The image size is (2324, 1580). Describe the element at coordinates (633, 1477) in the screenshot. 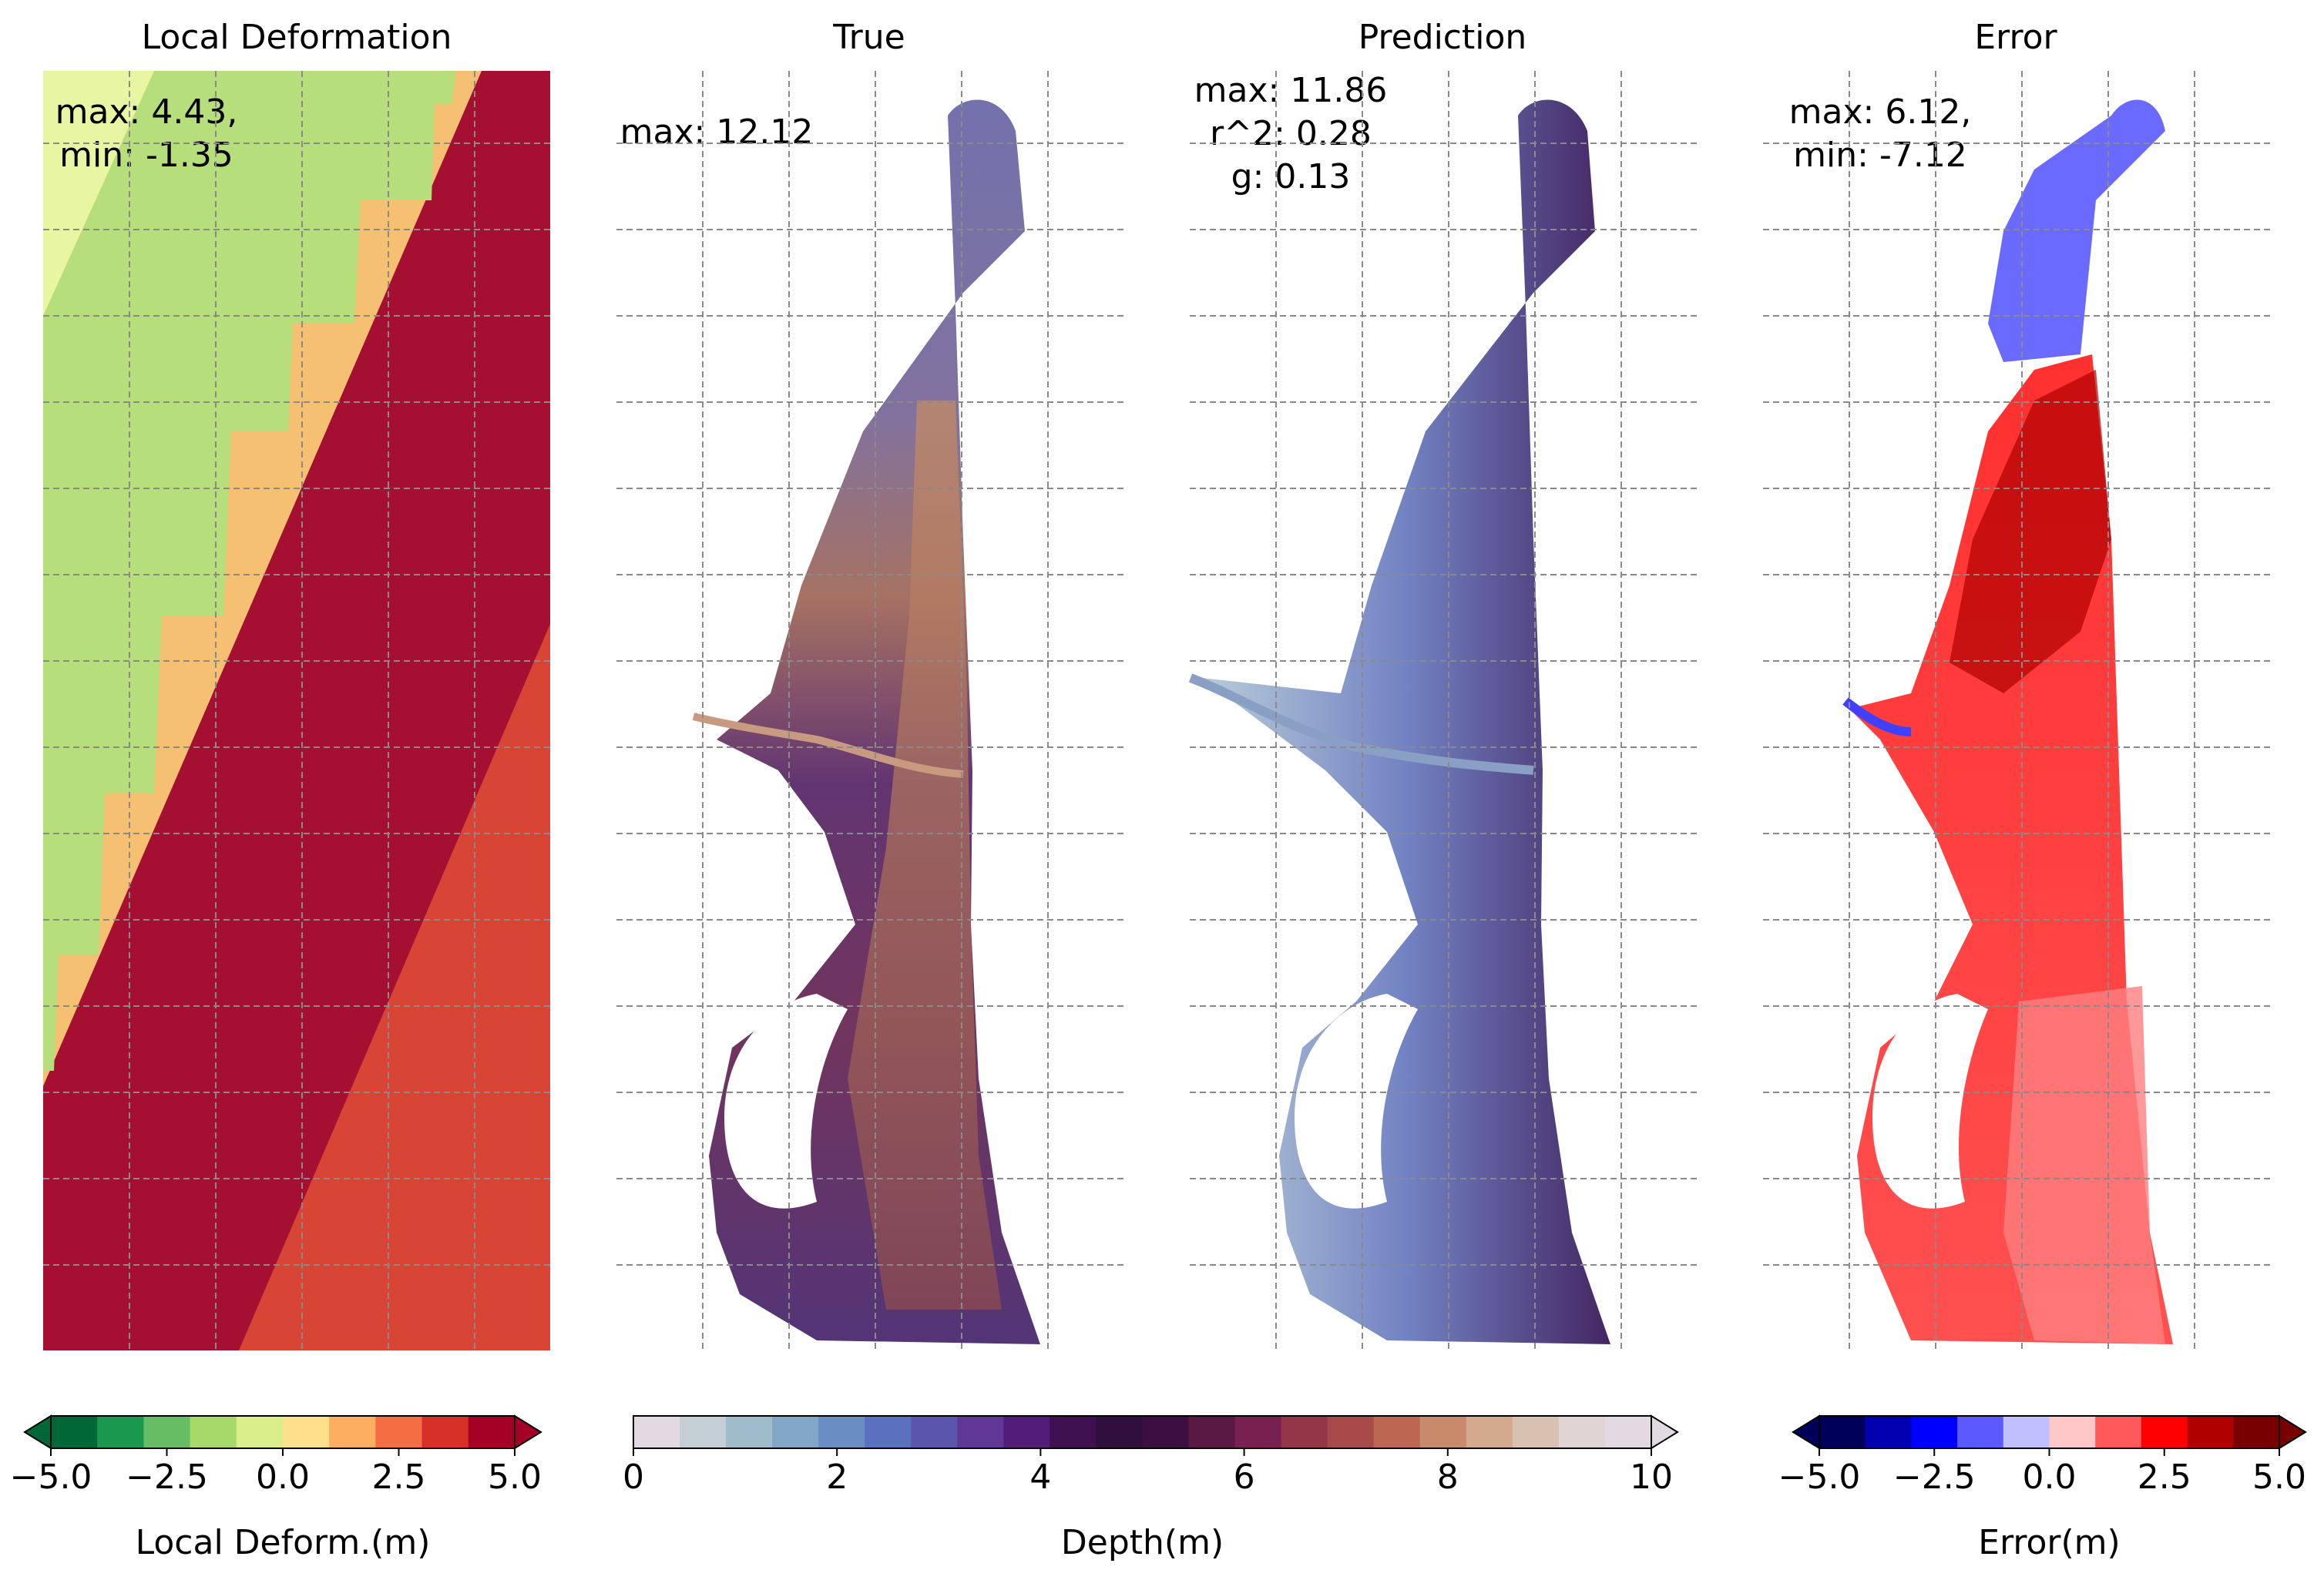

I see `colorbar-tick-label: 0` at that location.